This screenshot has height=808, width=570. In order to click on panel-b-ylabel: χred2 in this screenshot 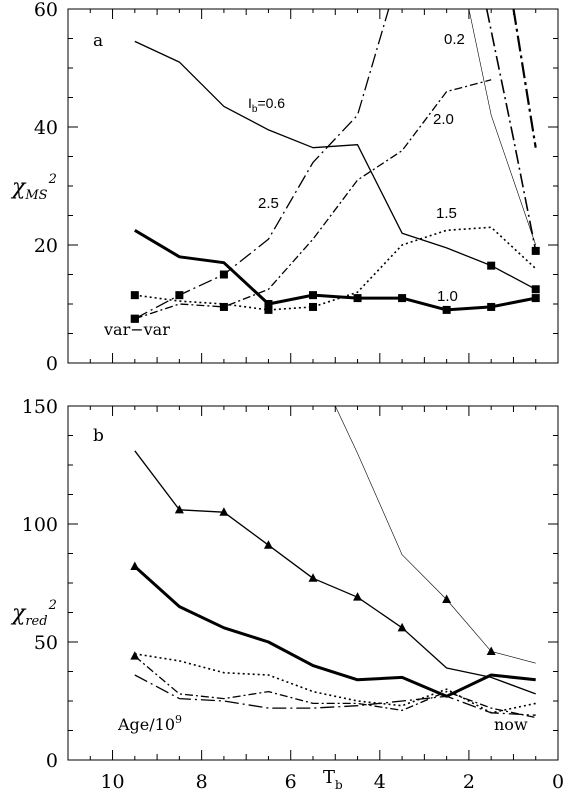, I will do `click(33, 613)`.